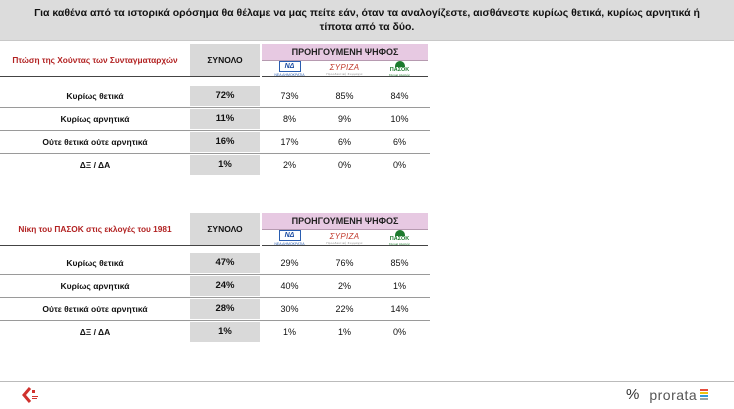  What do you see at coordinates (704, 395) in the screenshot?
I see `brand-bars-icon` at bounding box center [704, 395].